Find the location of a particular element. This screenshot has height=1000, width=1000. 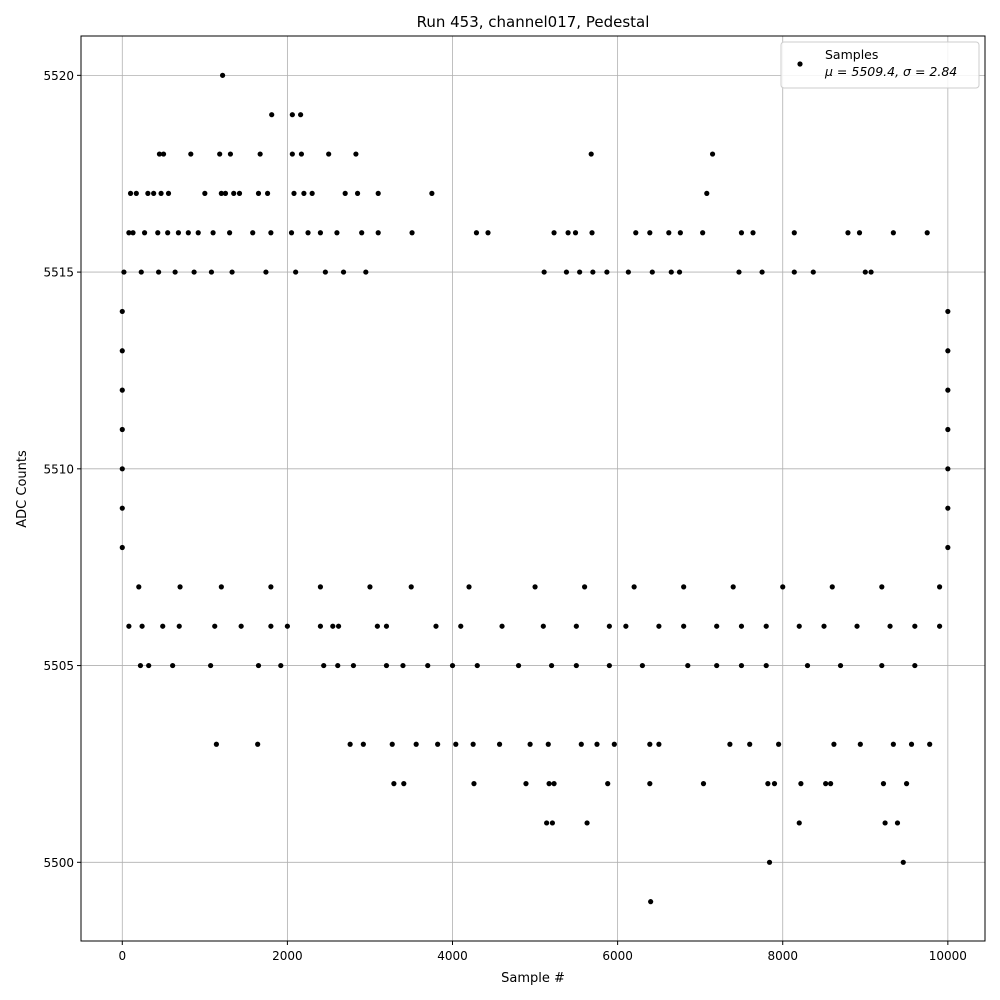

legend-marker is located at coordinates (800, 64).